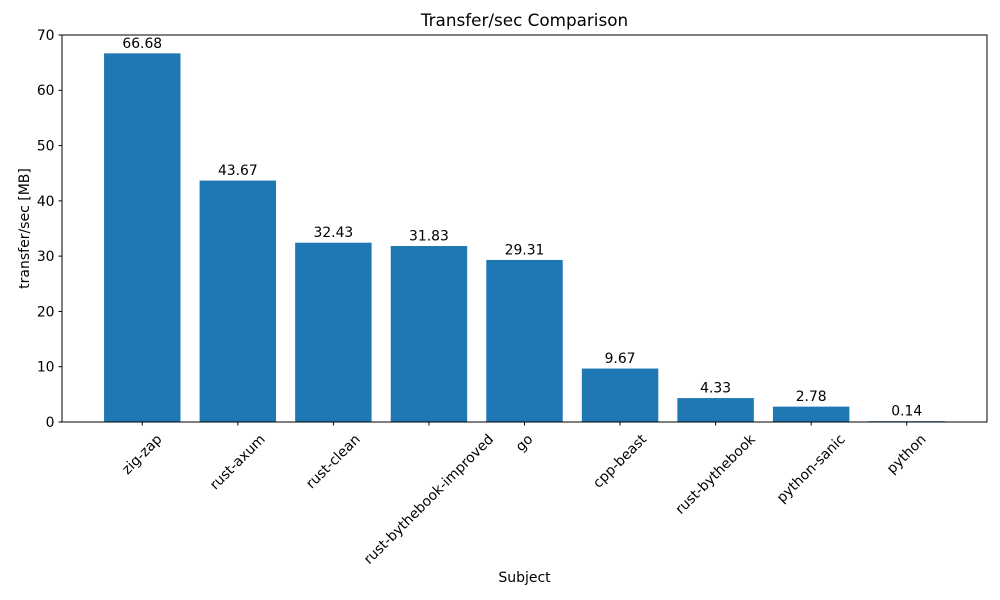 This screenshot has width=1000, height=600. What do you see at coordinates (811, 397) in the screenshot?
I see `bar-value-label: 2.78` at bounding box center [811, 397].